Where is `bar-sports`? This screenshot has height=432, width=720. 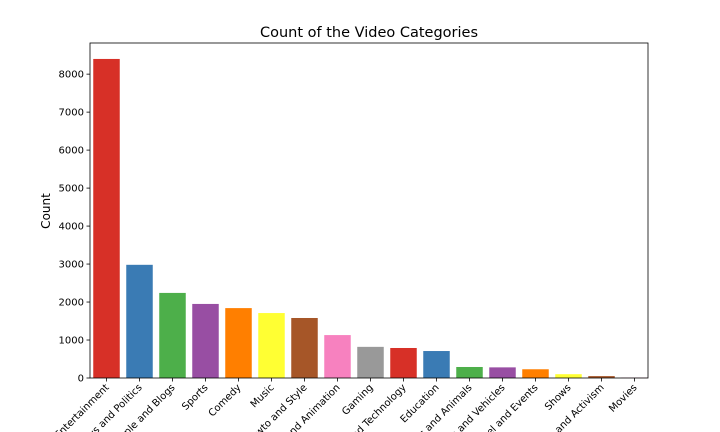
bar-sports is located at coordinates (205, 340).